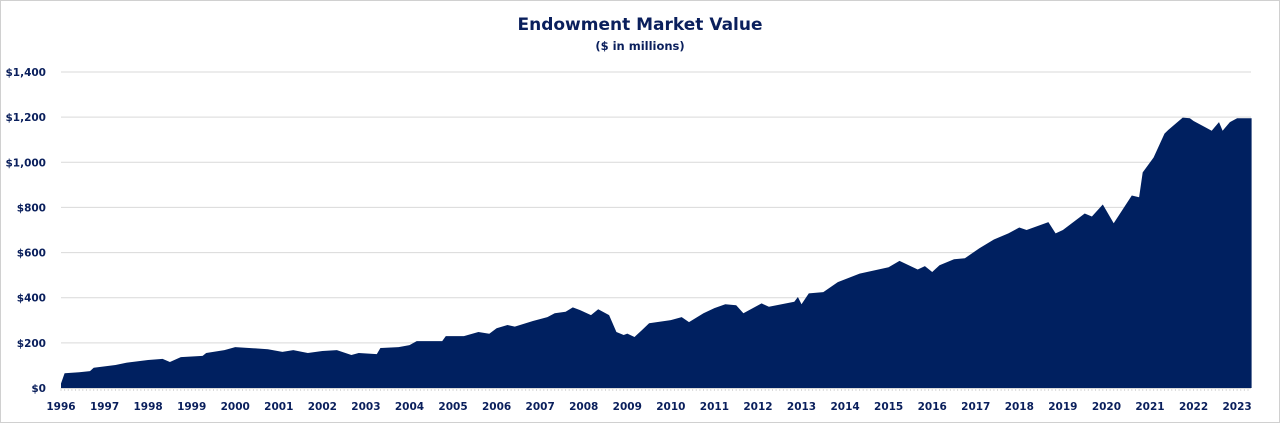  Describe the element at coordinates (639, 46) in the screenshot. I see `chart-subtitle: ($ in millions)` at that location.